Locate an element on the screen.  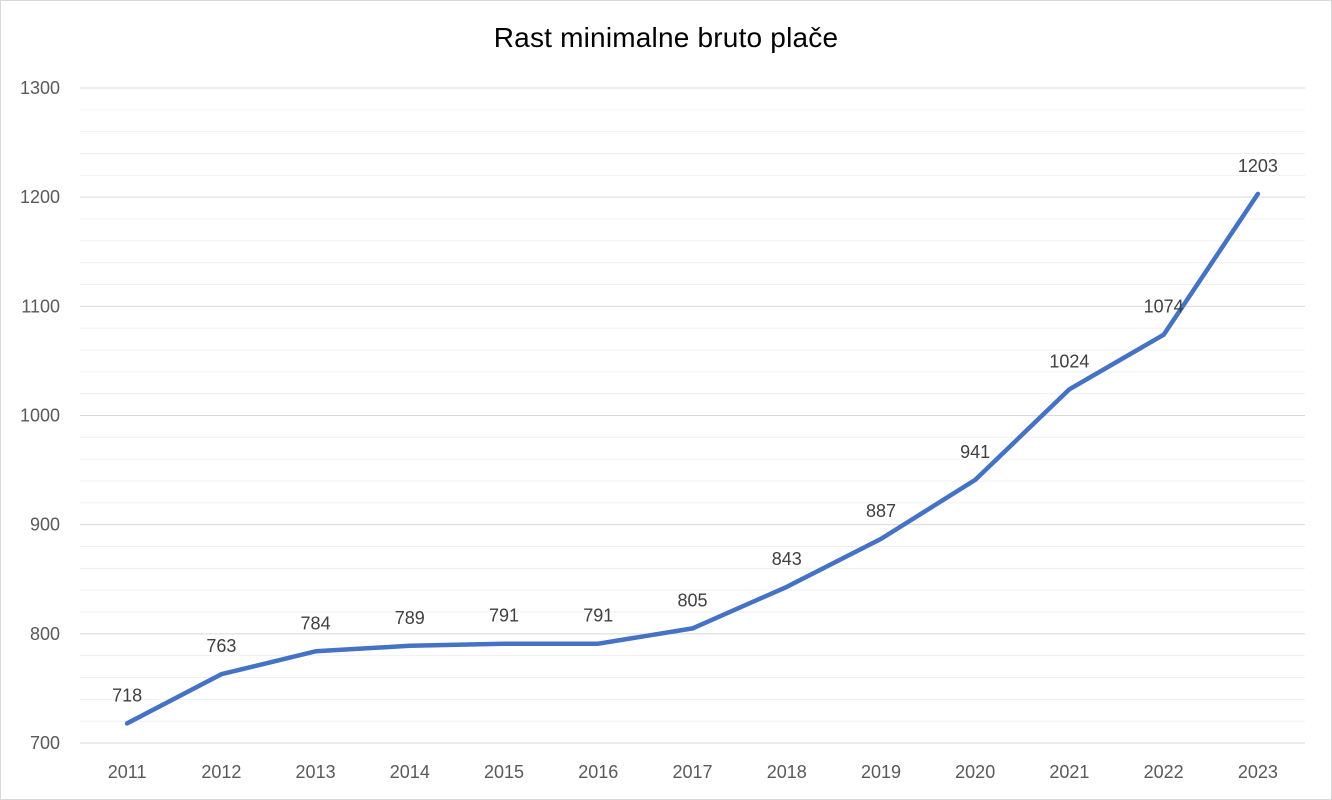
x-tick-label: 2020 is located at coordinates (975, 772).